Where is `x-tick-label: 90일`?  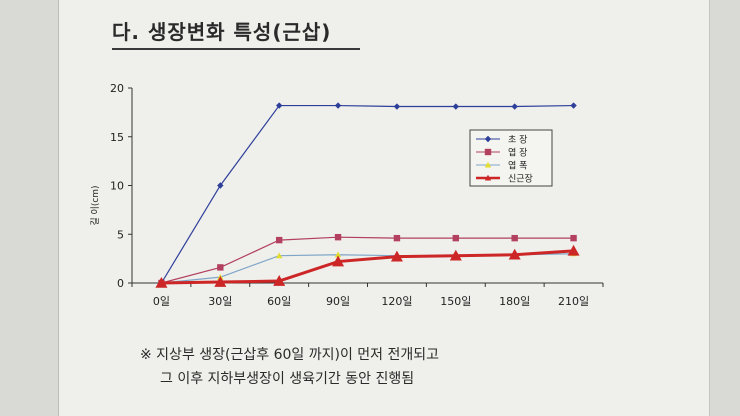 x-tick-label: 90일 is located at coordinates (338, 301).